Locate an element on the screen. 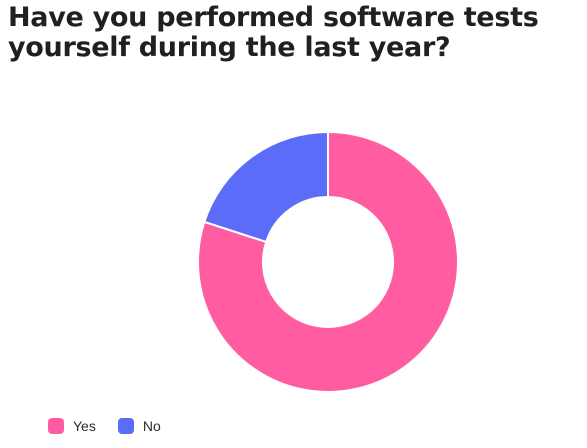 The image size is (587, 448). legend-item-yes: Yes is located at coordinates (72, 426).